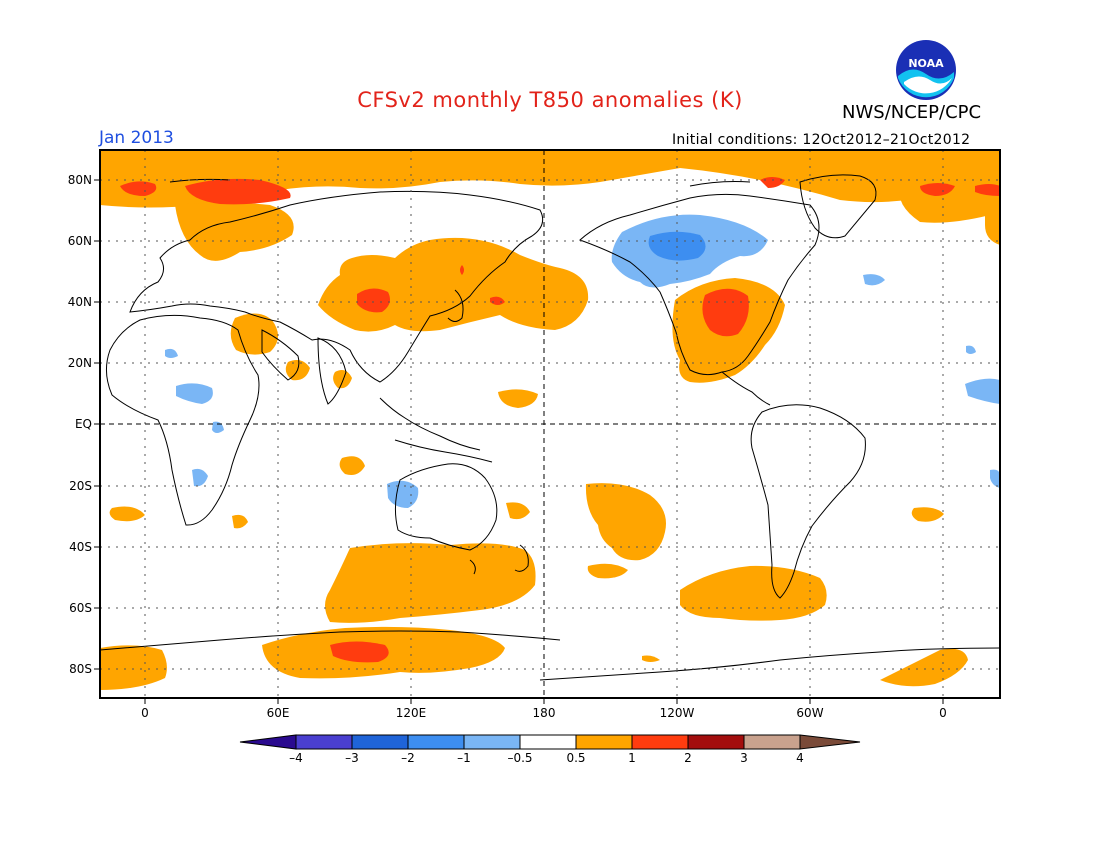 The height and width of the screenshot is (850, 1100). I want to click on lat-label: EQ, so click(83, 424).